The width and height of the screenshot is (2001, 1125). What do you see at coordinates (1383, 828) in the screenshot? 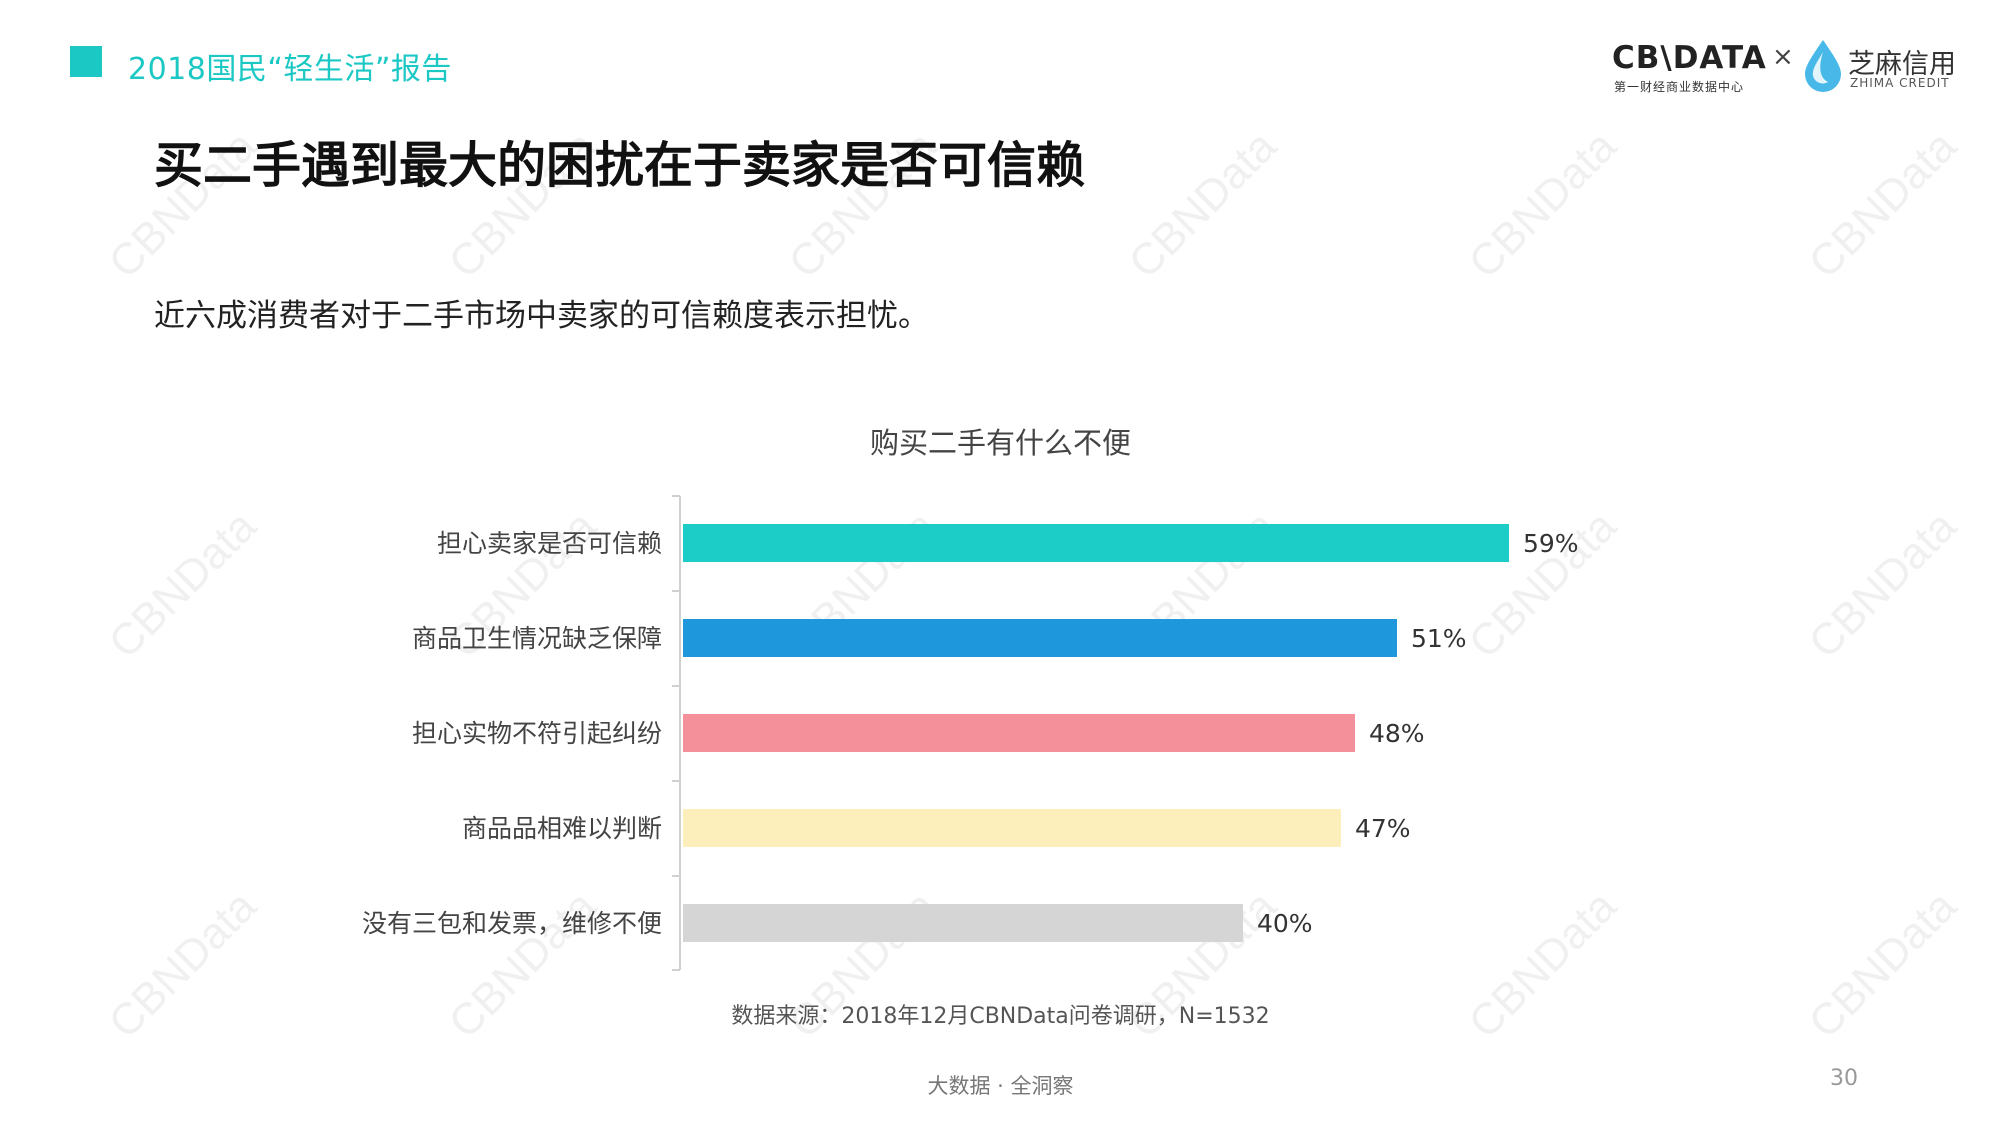
I see `bar-value-label: 47%` at bounding box center [1383, 828].